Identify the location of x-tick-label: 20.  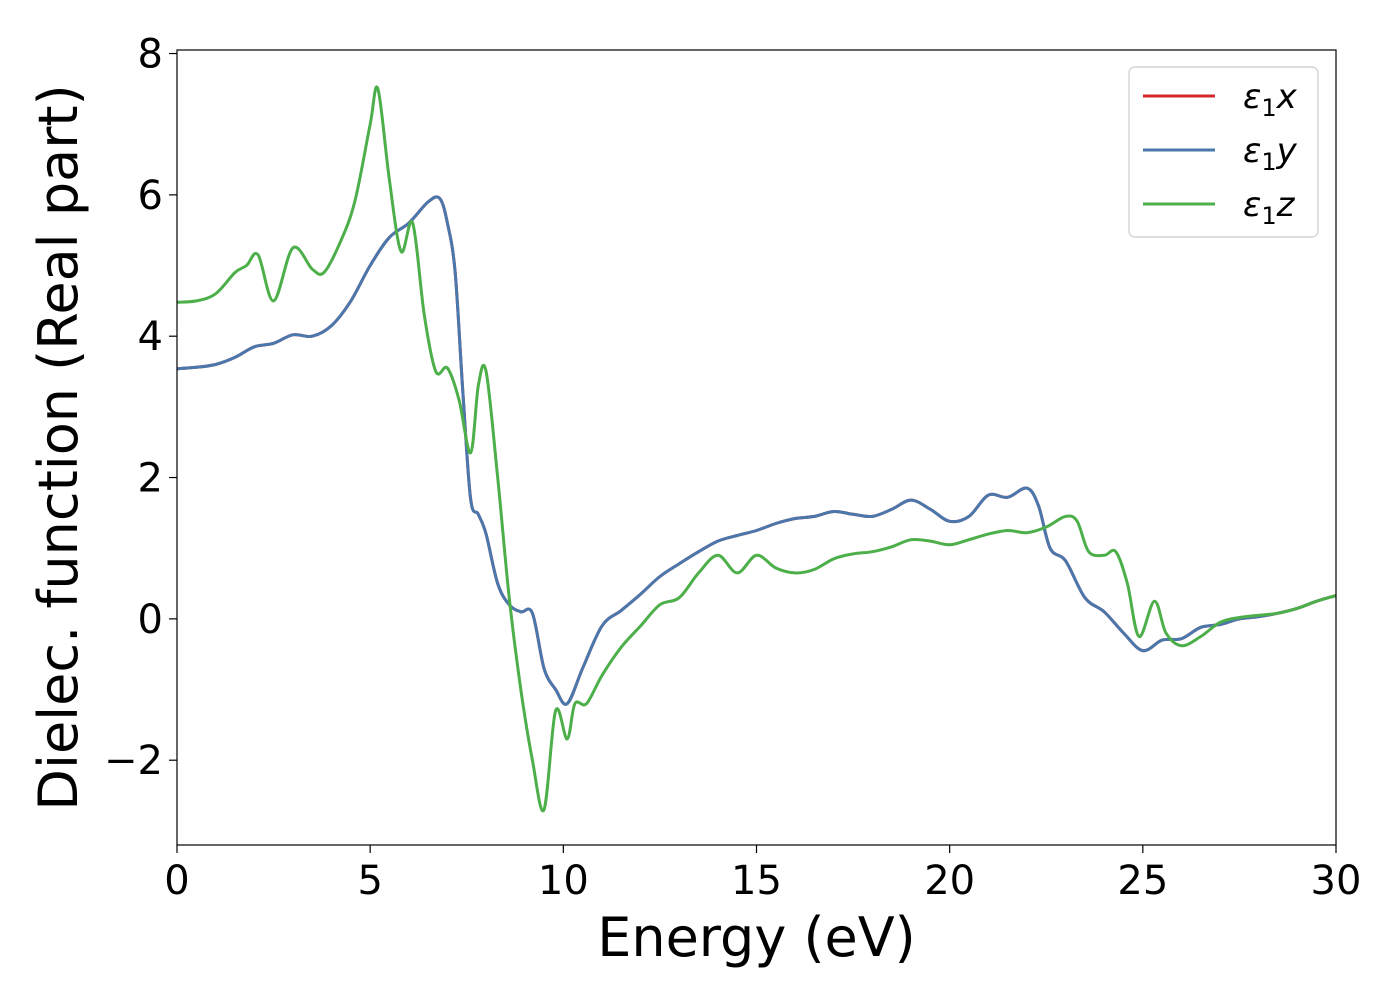
(949, 881).